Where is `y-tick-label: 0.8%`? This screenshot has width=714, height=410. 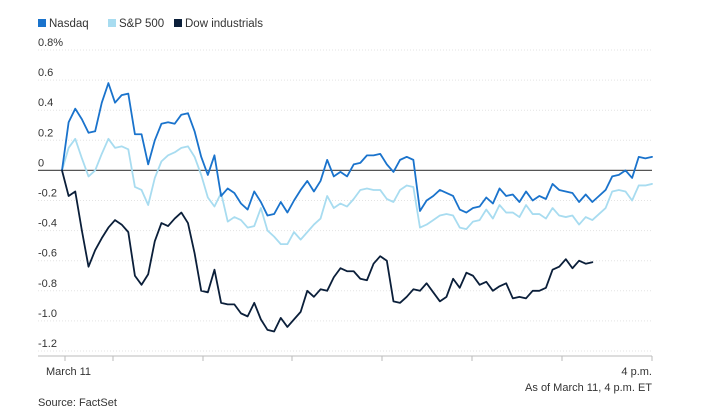 y-tick-label: 0.8% is located at coordinates (50, 43).